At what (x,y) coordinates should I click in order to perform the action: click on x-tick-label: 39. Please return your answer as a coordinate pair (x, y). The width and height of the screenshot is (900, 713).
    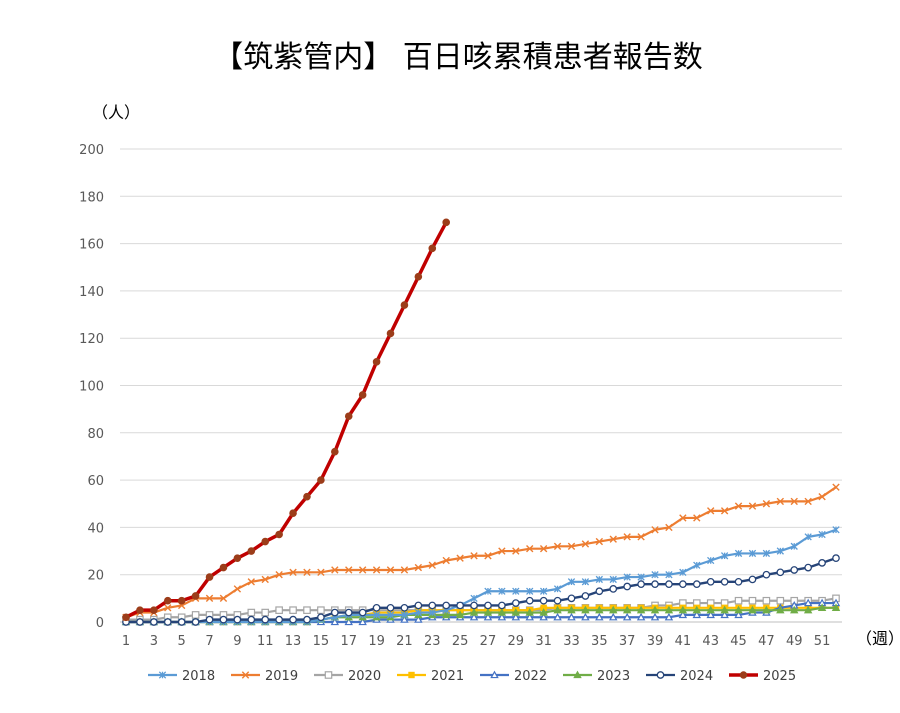
    Looking at the image, I should click on (655, 641).